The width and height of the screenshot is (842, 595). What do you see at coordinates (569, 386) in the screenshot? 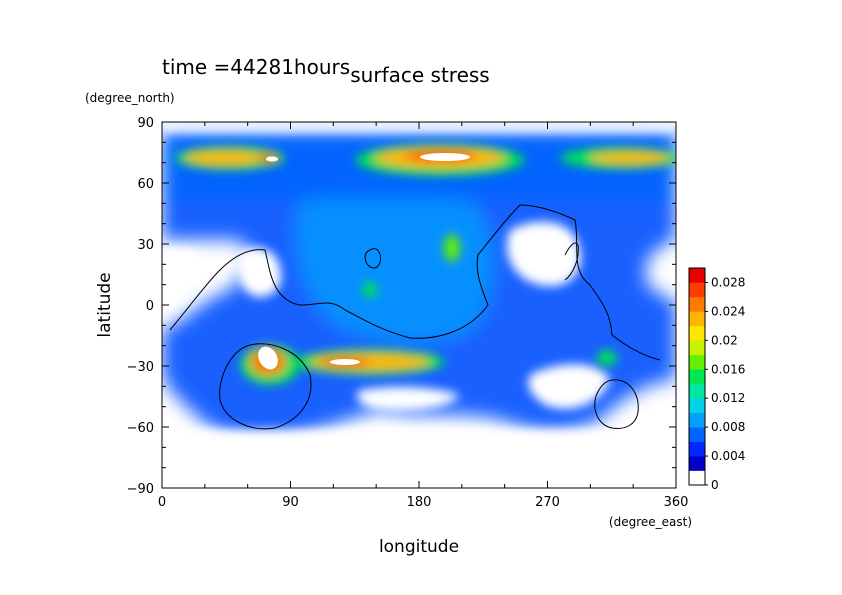
I see `field-hole-south-east` at bounding box center [569, 386].